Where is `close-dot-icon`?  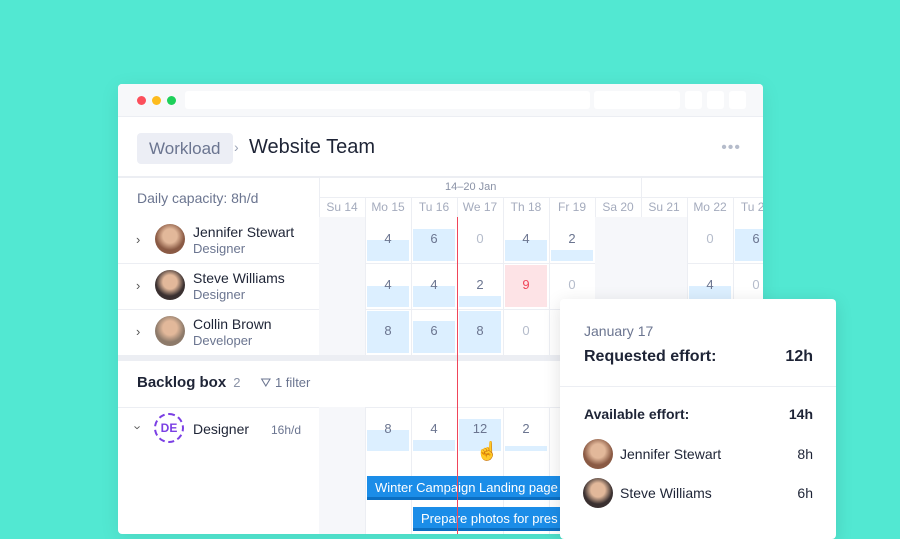 close-dot-icon is located at coordinates (141, 100).